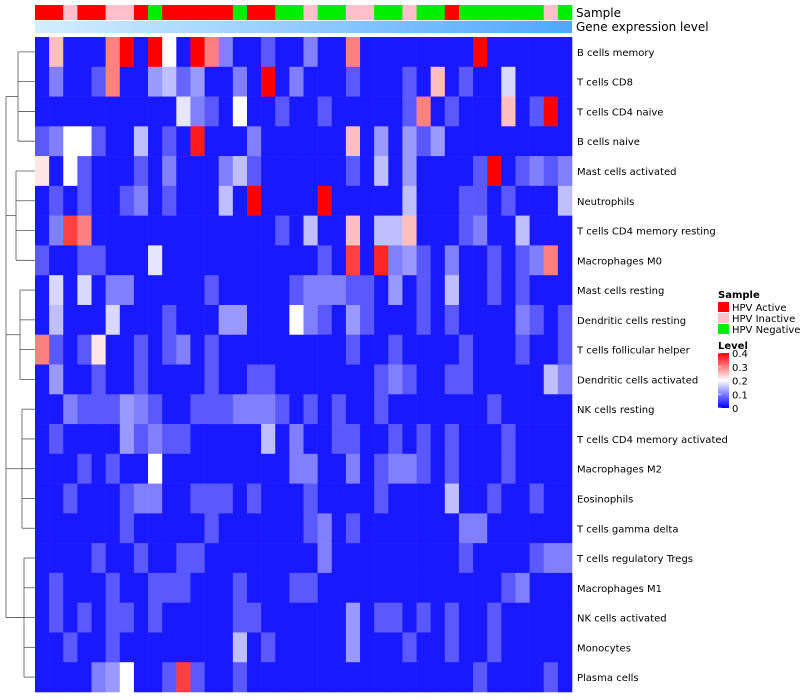  I want to click on level-tick-label: 0, so click(735, 409).